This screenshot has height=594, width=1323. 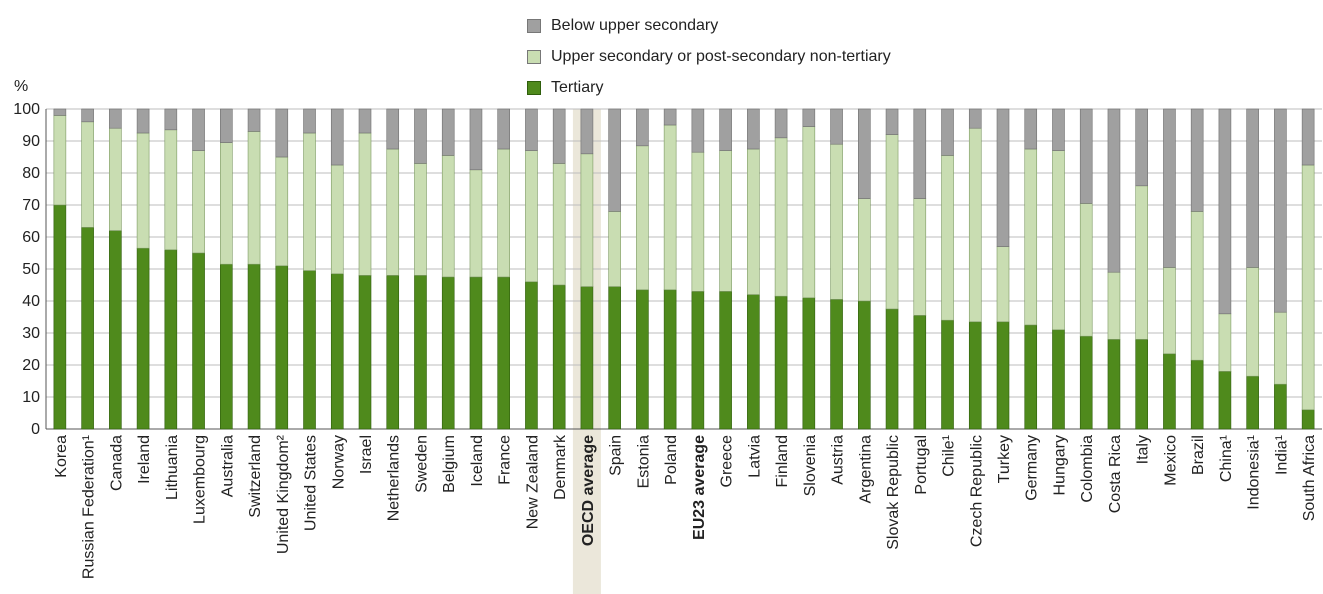 I want to click on x-tick-label: Chile¹, so click(x=949, y=456).